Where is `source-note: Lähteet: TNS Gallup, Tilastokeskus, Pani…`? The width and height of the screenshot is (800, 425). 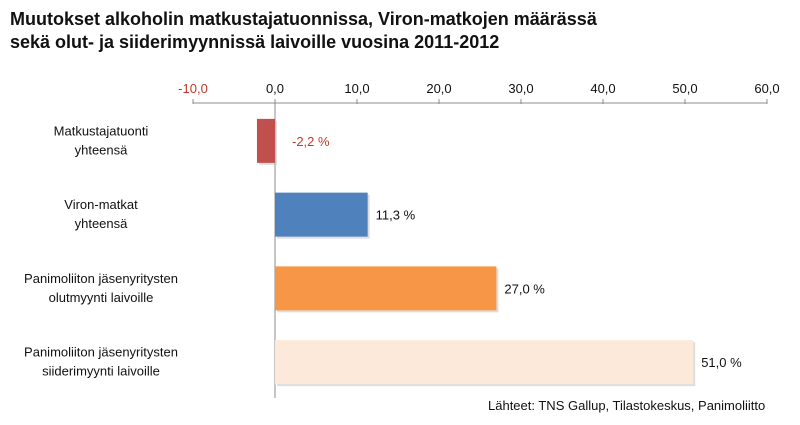
source-note: Lähteet: TNS Gallup, Tilastokeskus, Pani… is located at coordinates (627, 405).